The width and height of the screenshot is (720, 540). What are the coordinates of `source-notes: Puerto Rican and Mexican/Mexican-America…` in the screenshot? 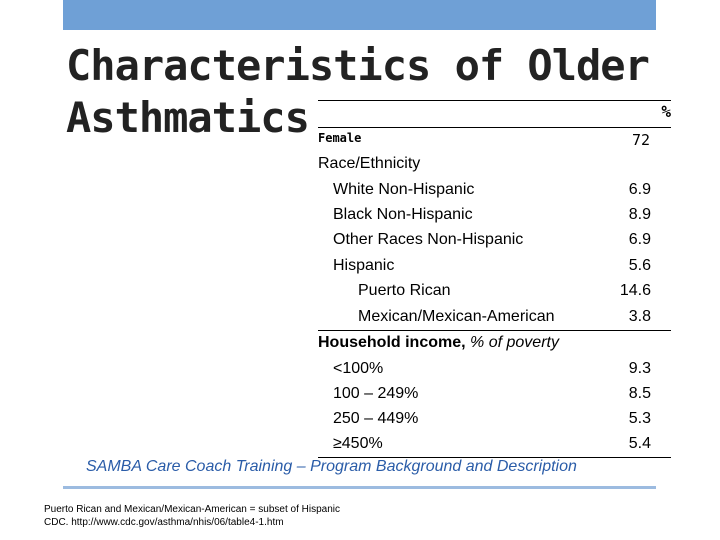 It's located at (192, 516).